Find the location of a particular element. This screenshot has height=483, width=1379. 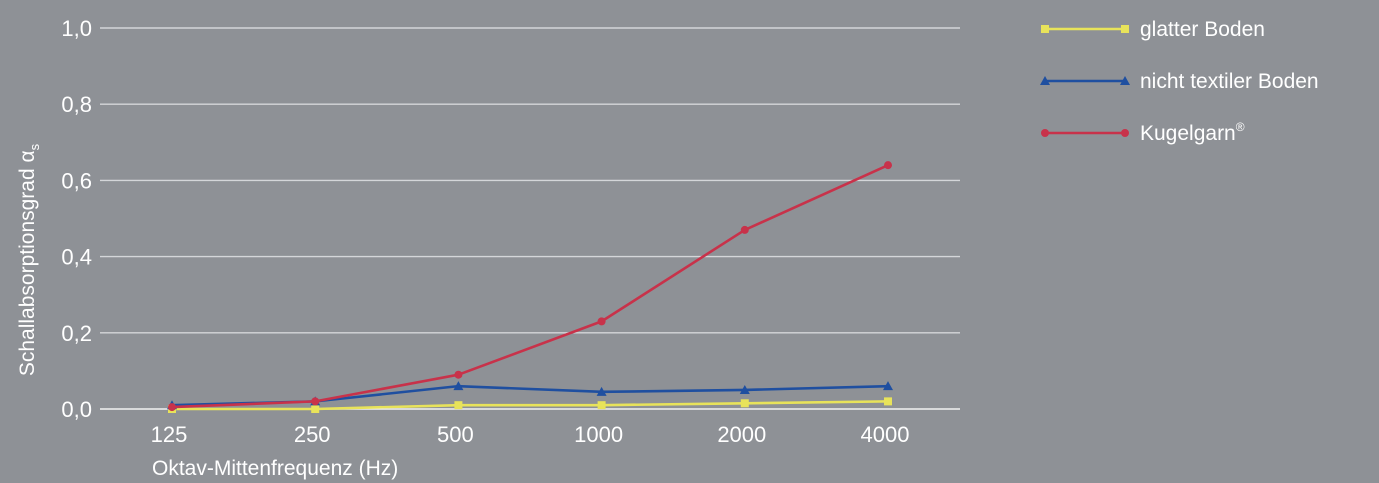

y-axis-title-text: Schallabsorptionsgrad α is located at coordinates (27, 263).